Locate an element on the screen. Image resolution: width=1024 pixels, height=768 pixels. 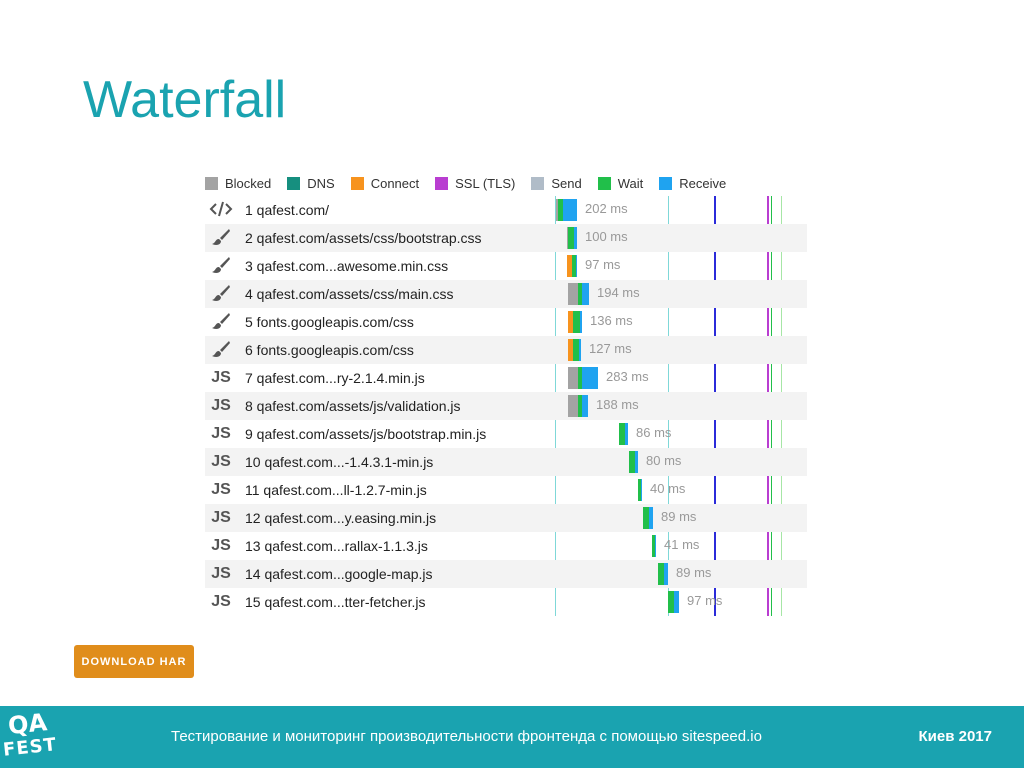
request-duration: 41 ms is located at coordinates (682, 544).